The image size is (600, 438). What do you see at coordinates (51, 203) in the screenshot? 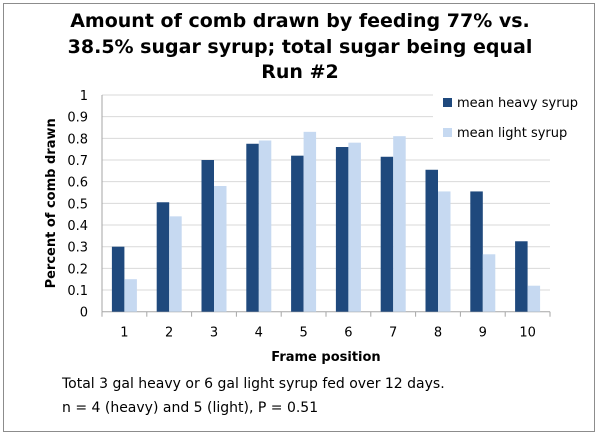
I see `y-axis-label: Percent of comb drawn` at bounding box center [51, 203].